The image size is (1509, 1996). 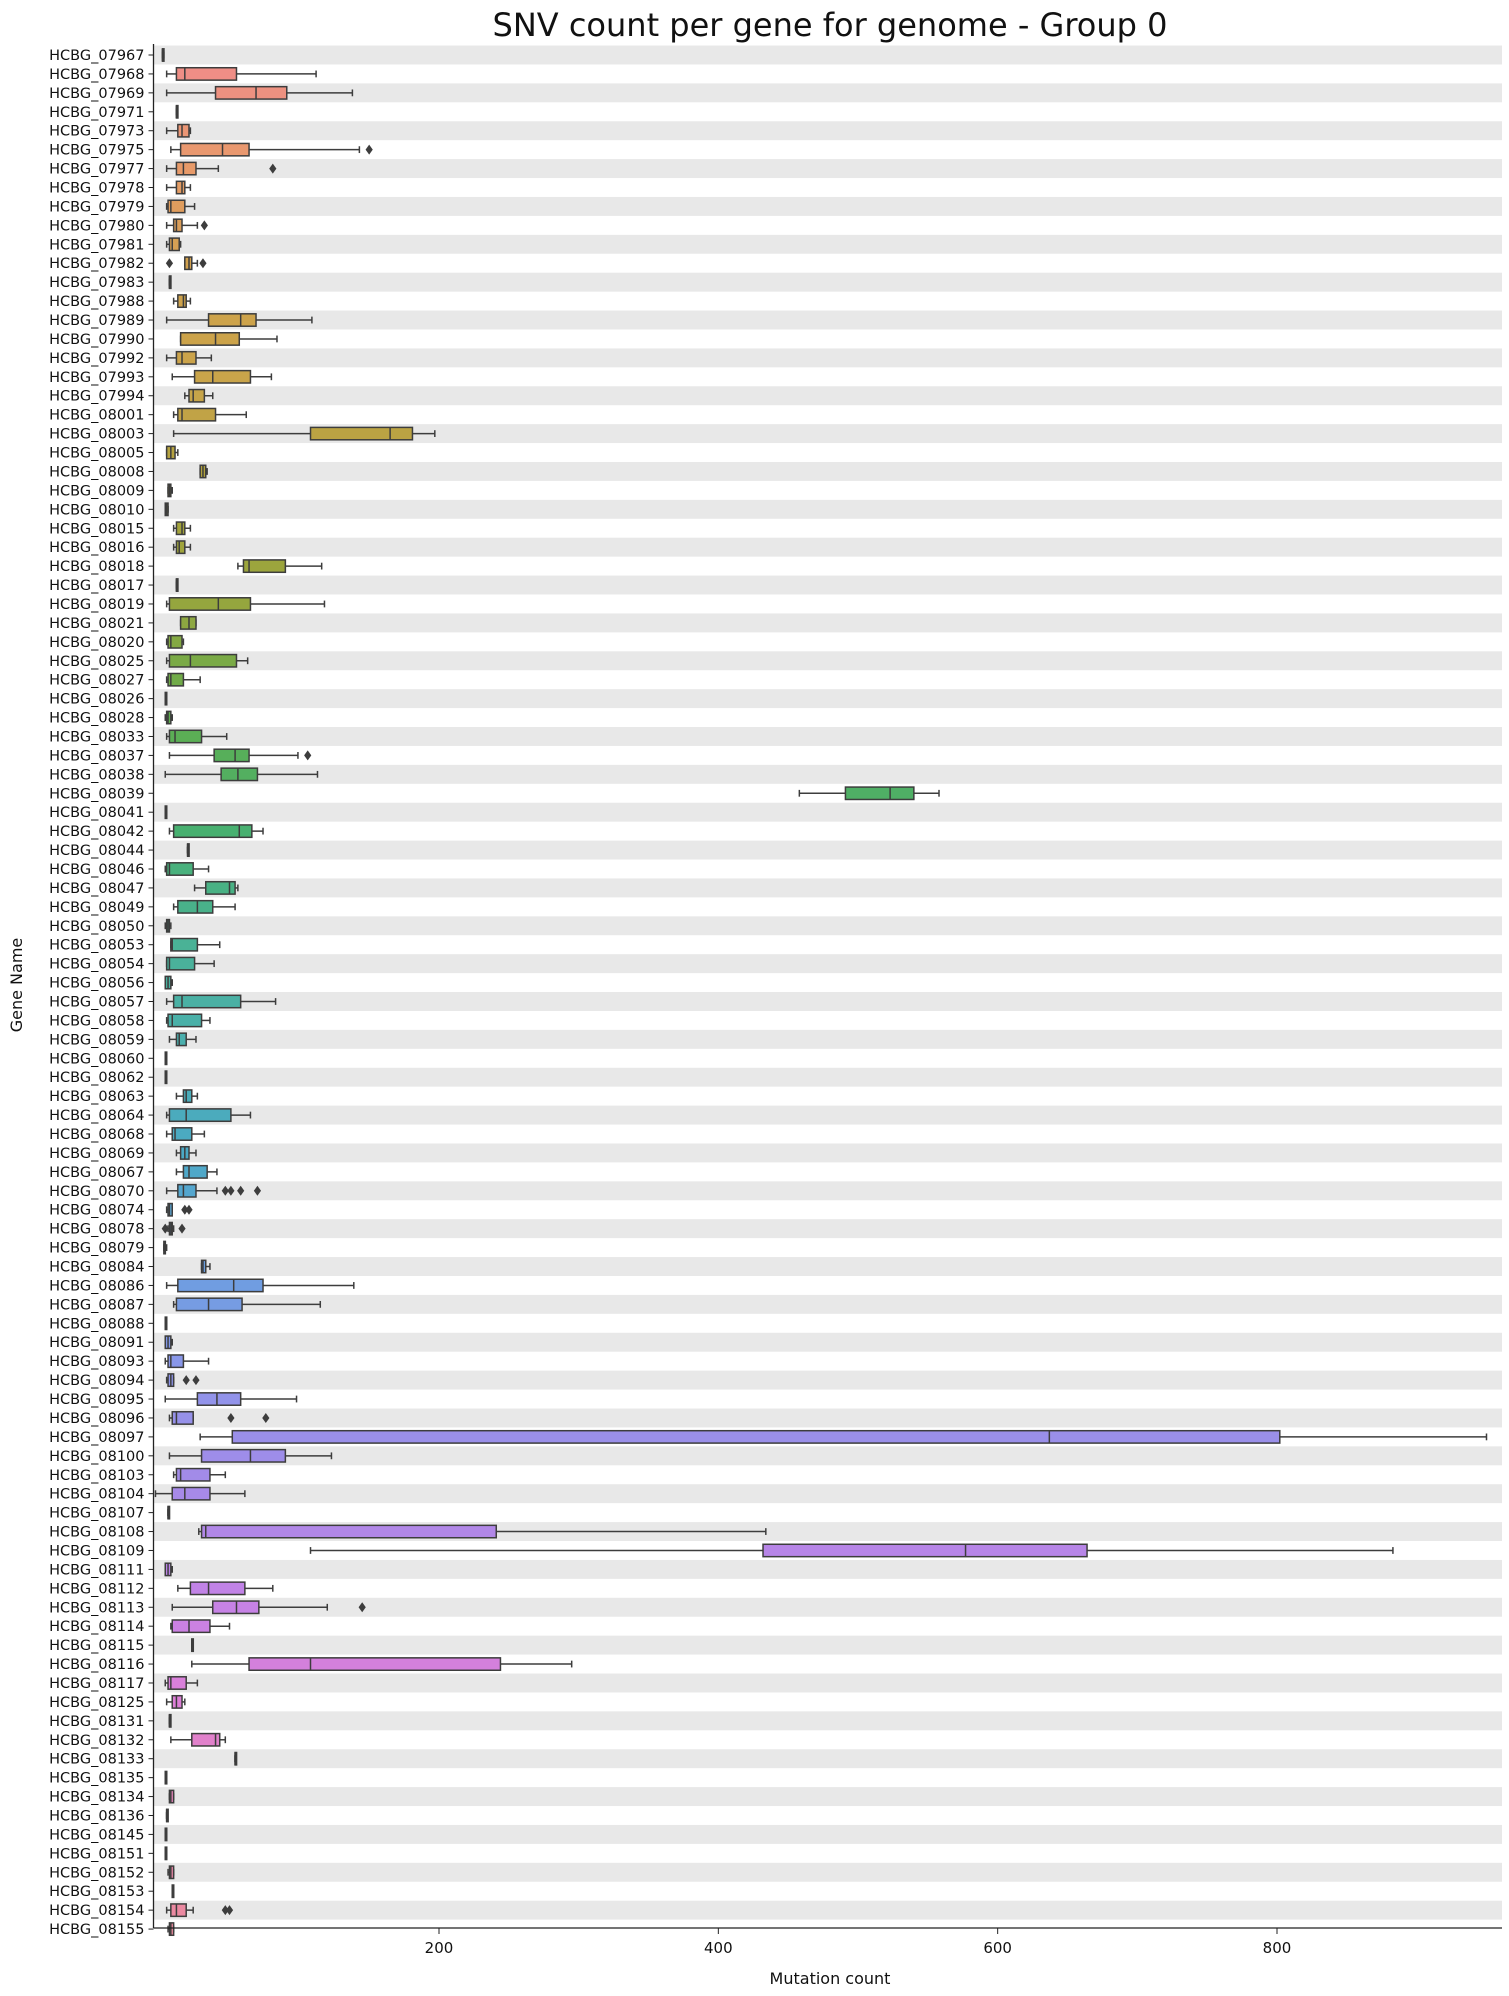 I want to click on y-tick-label: HCBG_08062, so click(x=96, y=1078).